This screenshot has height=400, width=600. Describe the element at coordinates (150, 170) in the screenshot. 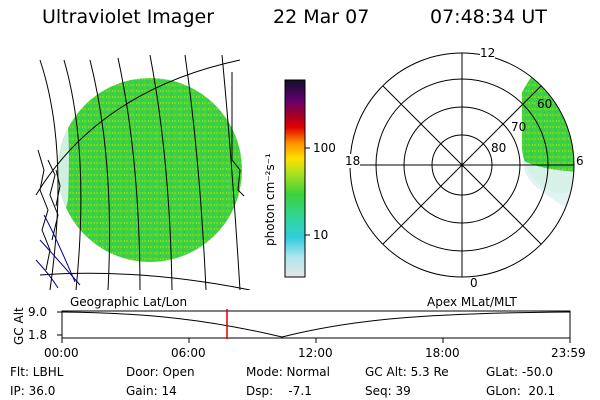

I see `earth-image` at that location.